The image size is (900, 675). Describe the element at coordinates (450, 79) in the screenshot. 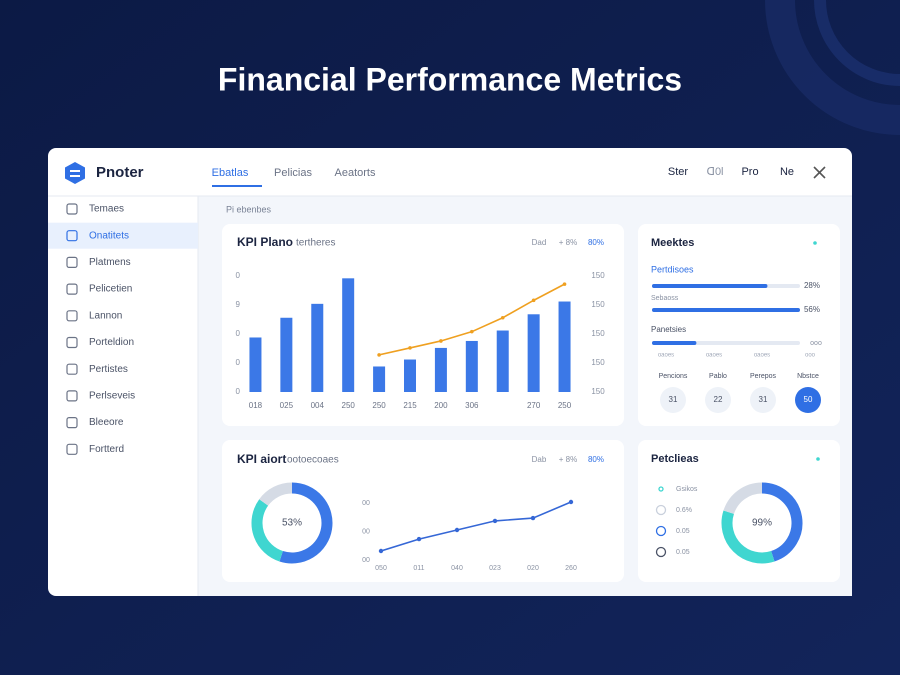

I see `page-title: Financial Performance Metrics` at that location.